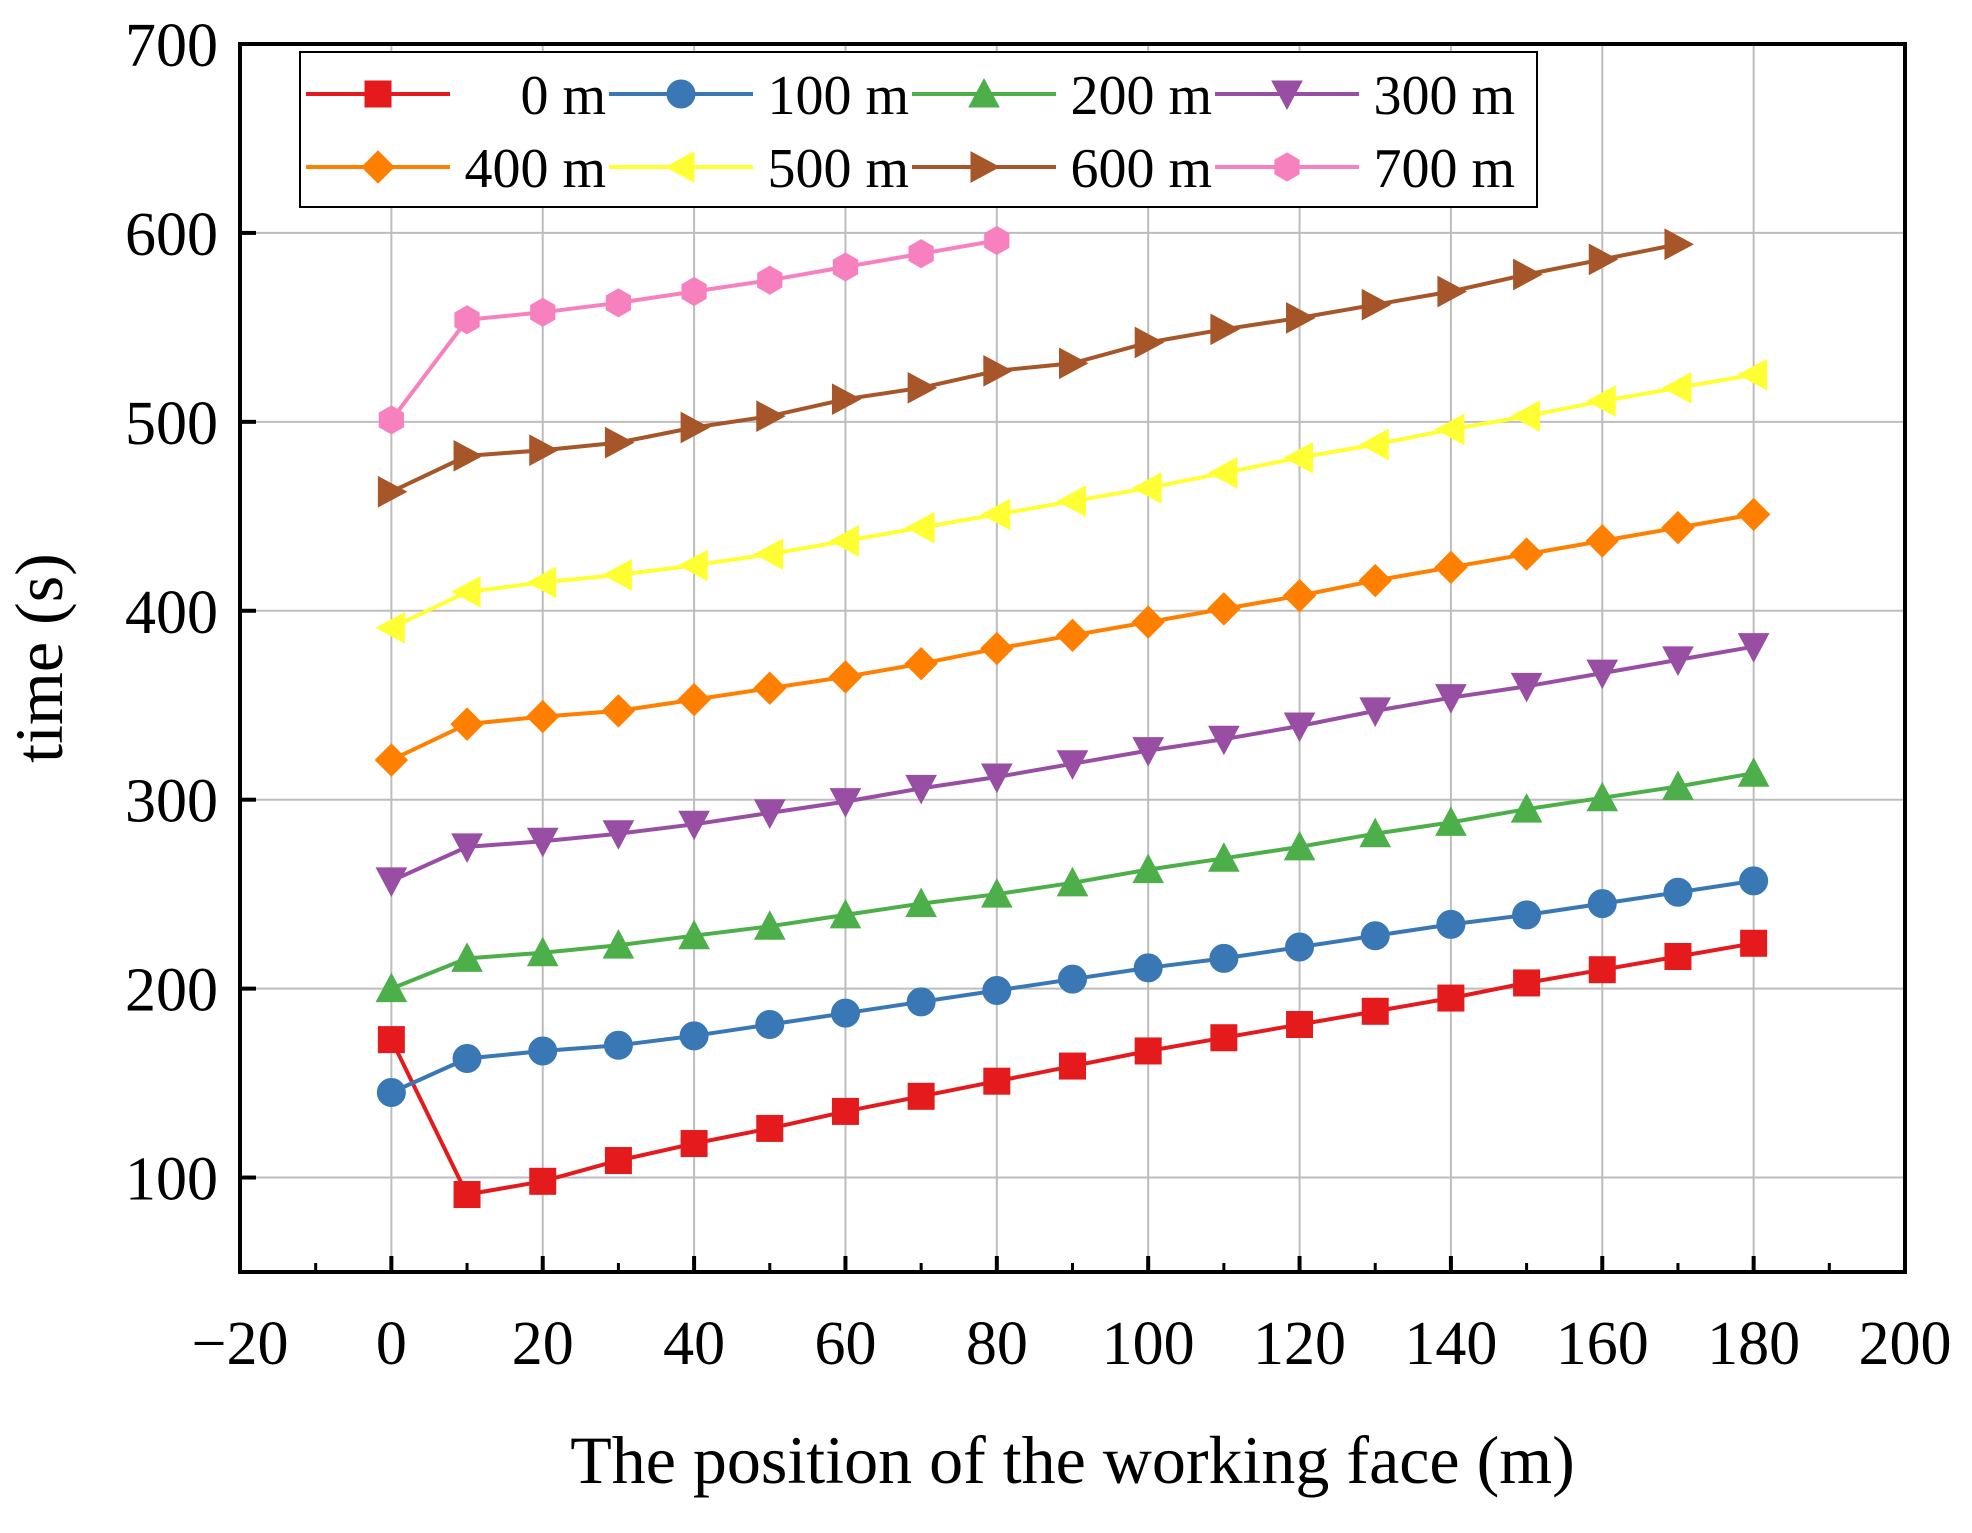  What do you see at coordinates (171, 235) in the screenshot?
I see `y-tick-label: 600` at bounding box center [171, 235].